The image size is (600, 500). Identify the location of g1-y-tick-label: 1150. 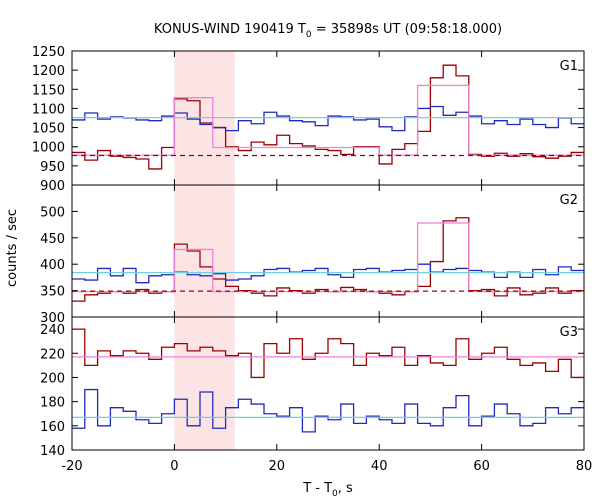
(48, 90).